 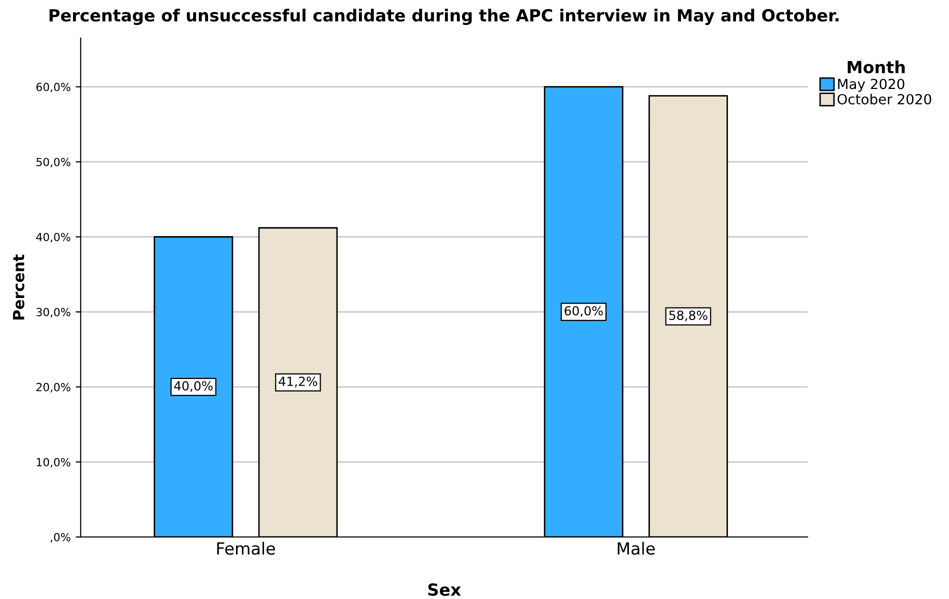 I want to click on x-tick-label: Female, so click(x=246, y=548).